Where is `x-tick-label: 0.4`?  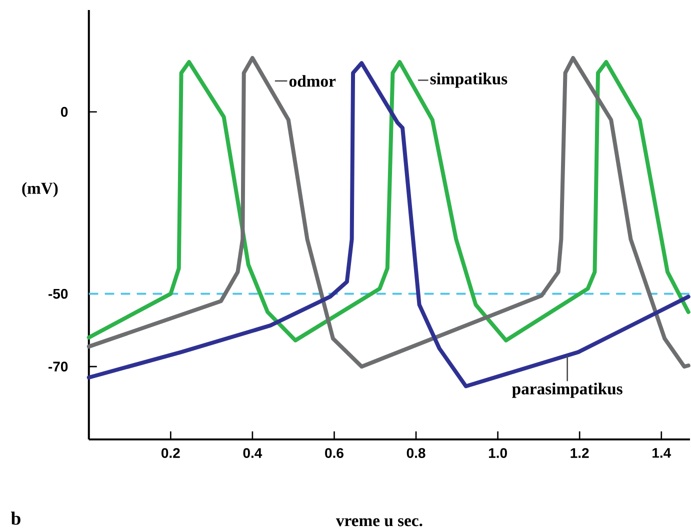
x-tick-label: 0.4 is located at coordinates (252, 453).